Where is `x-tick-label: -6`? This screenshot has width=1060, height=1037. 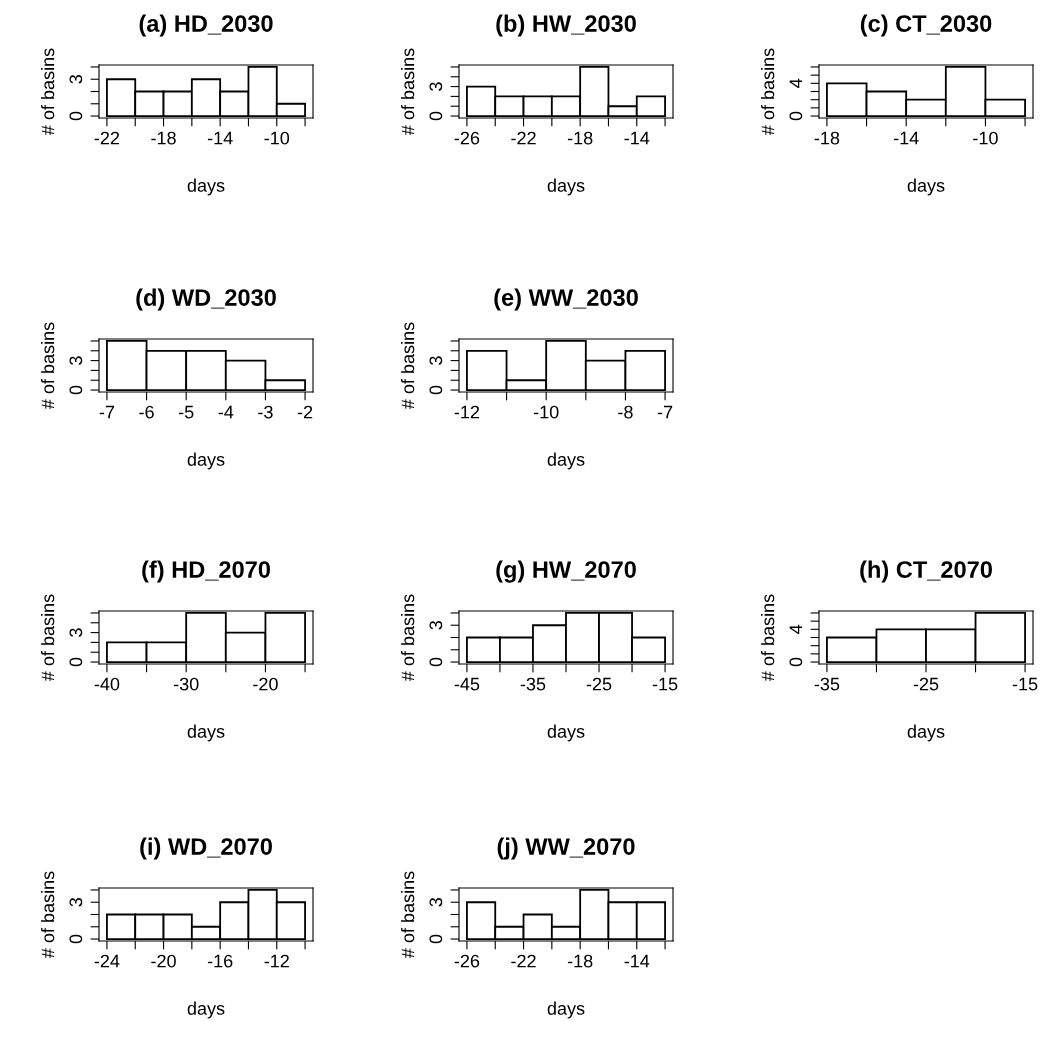
x-tick-label: -6 is located at coordinates (146, 412).